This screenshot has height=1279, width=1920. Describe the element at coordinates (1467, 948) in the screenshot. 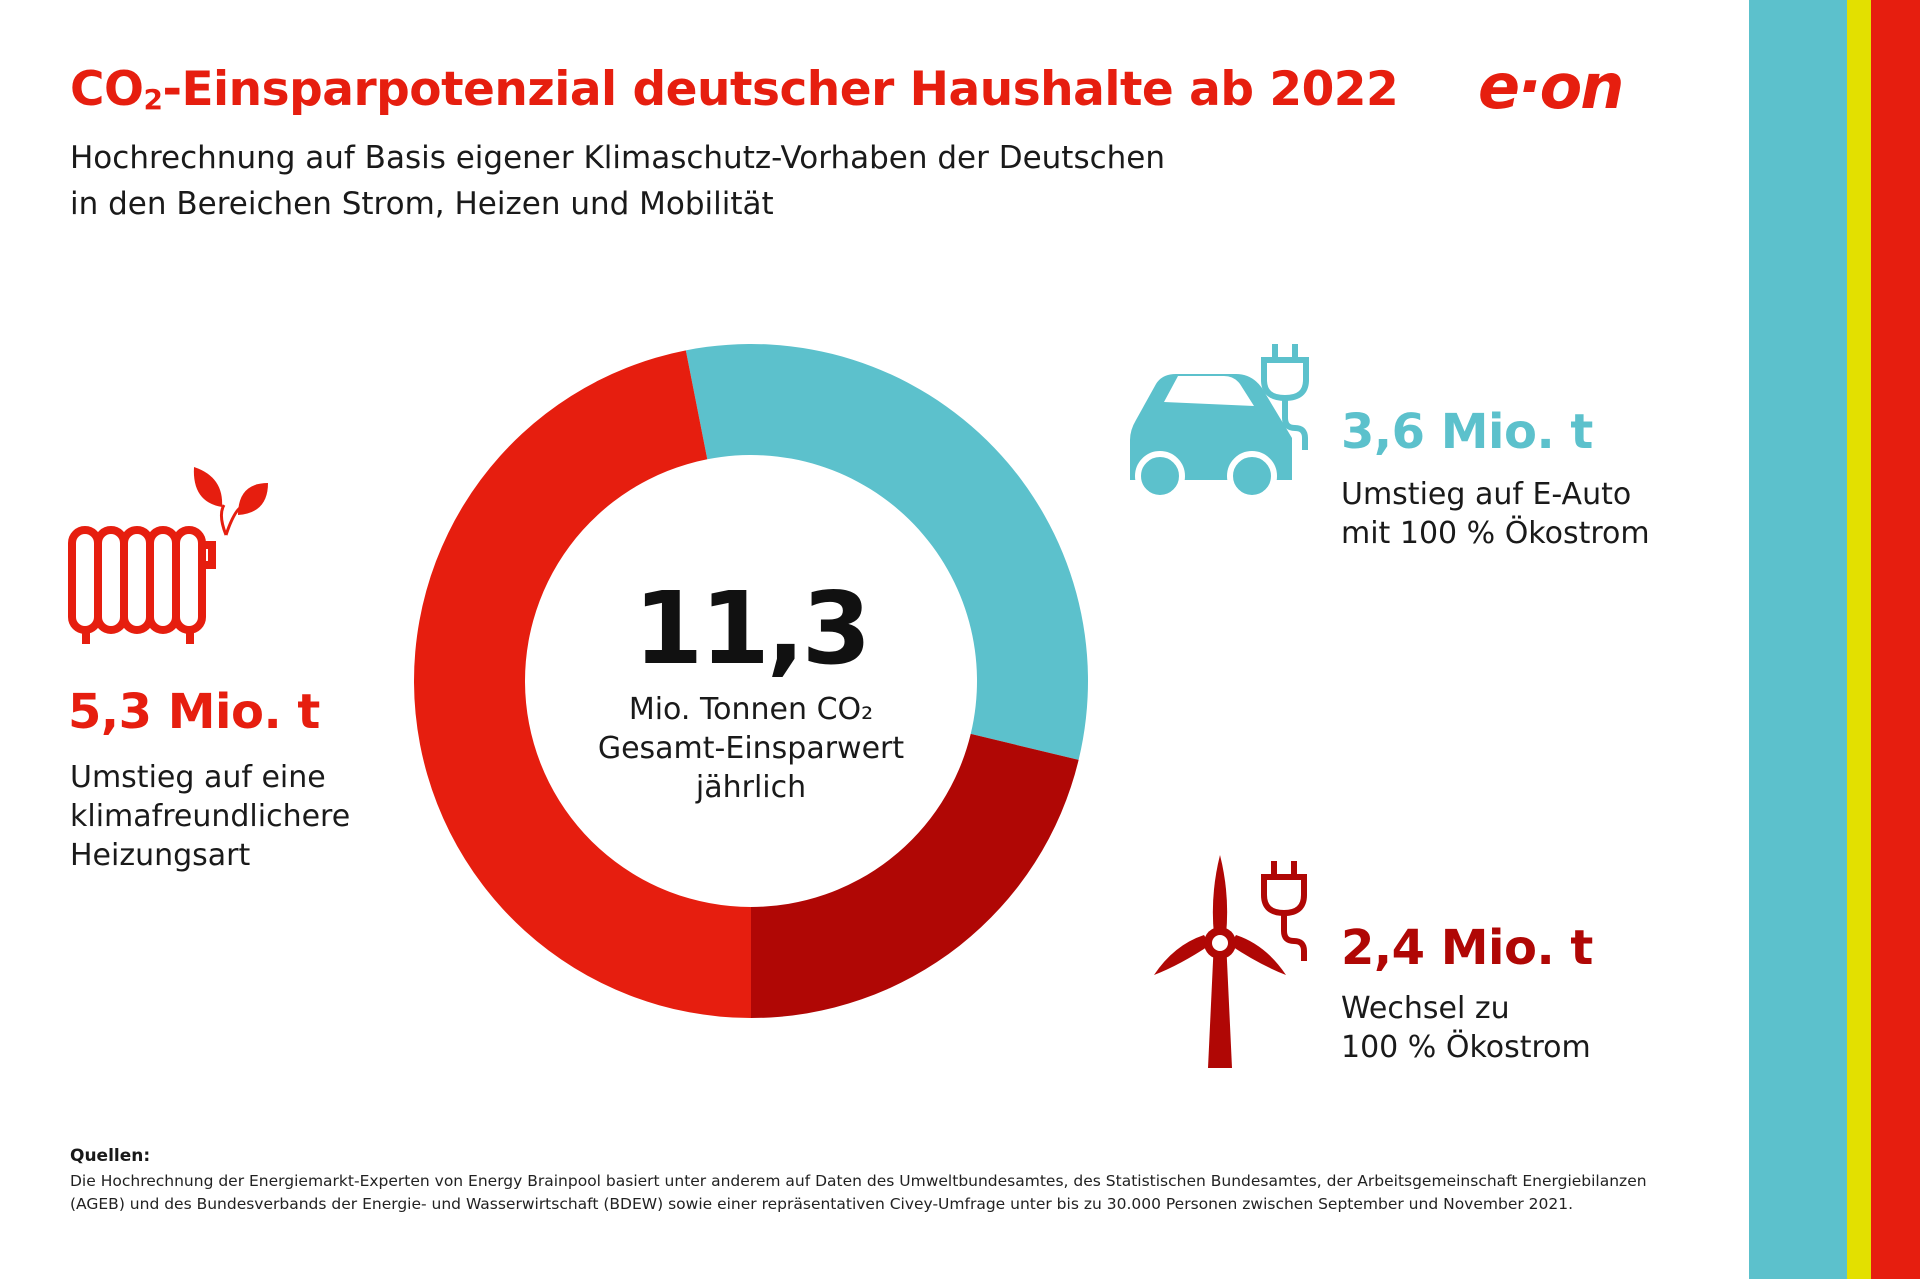

I see `green-power-value: 2,4 Mio. t` at that location.